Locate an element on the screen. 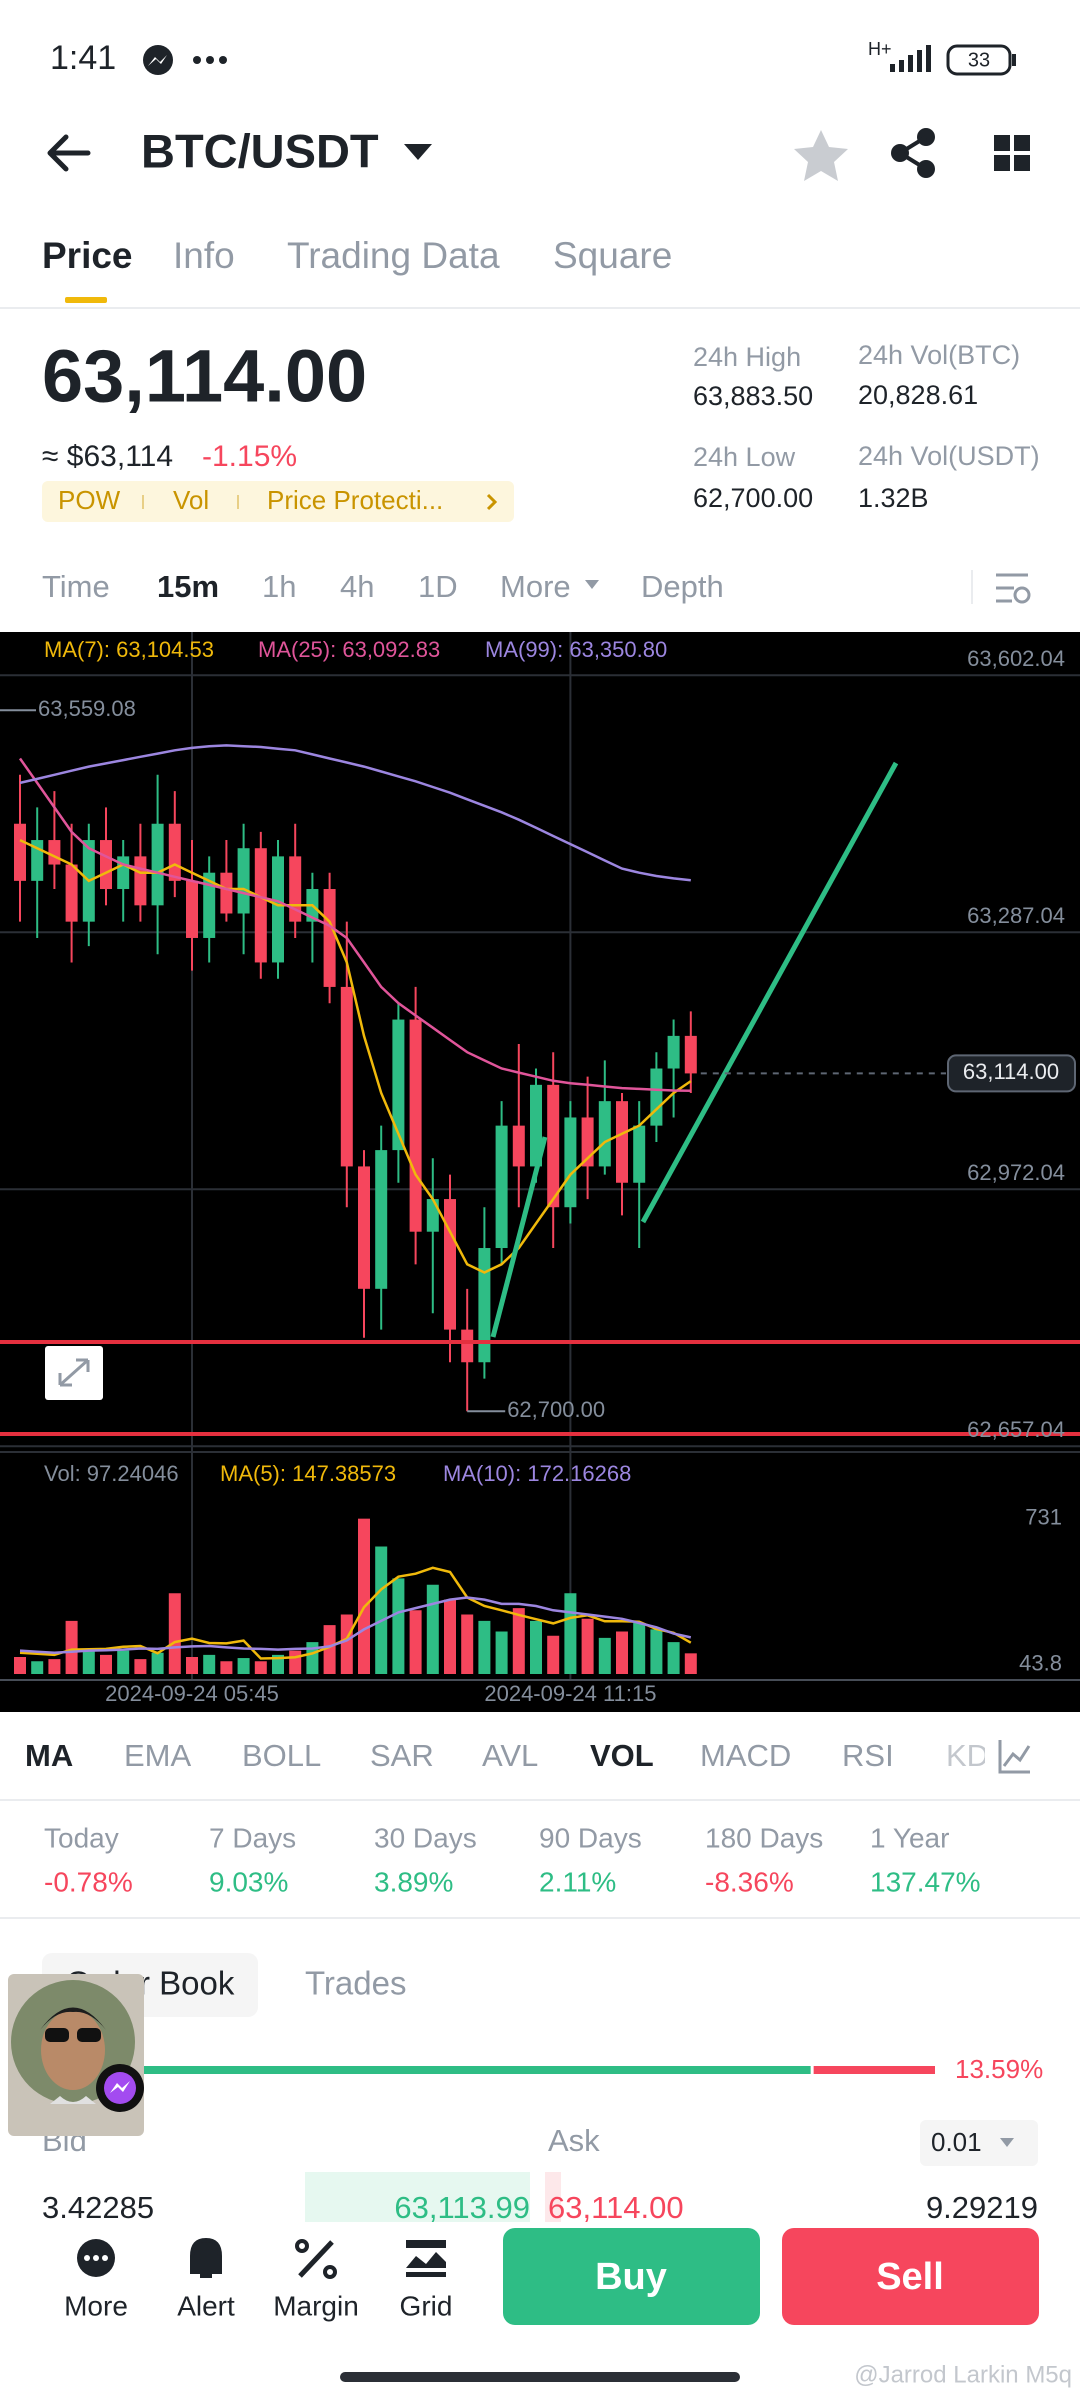 The image size is (1080, 2400). precision-select is located at coordinates (979, 2143).